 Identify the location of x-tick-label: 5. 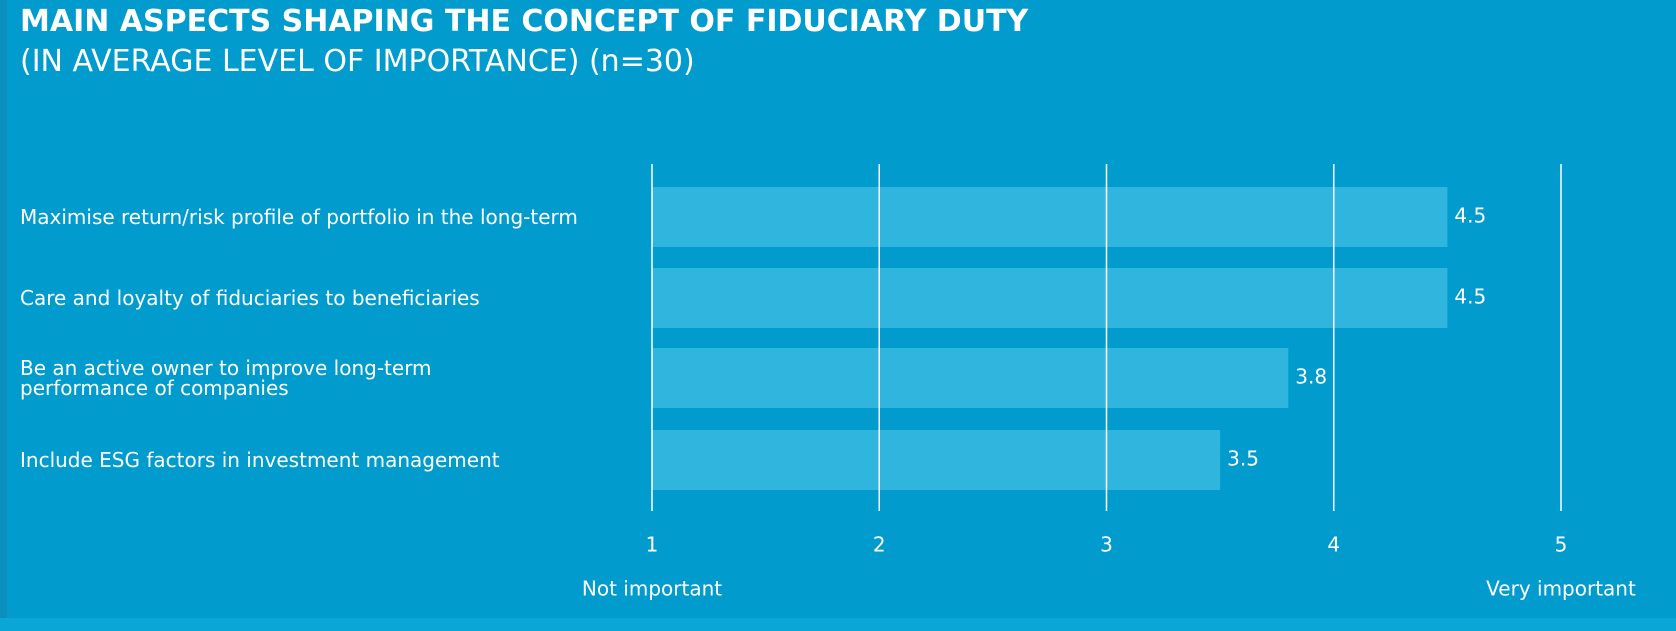
(1561, 545).